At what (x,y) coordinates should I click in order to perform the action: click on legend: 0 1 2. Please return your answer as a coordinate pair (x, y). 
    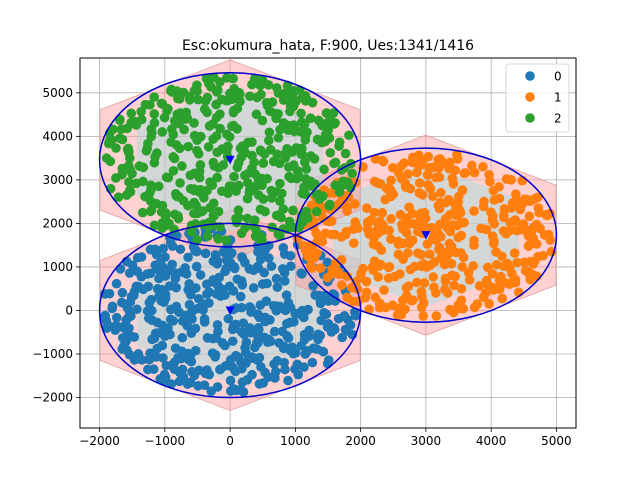
    Looking at the image, I should click on (537, 98).